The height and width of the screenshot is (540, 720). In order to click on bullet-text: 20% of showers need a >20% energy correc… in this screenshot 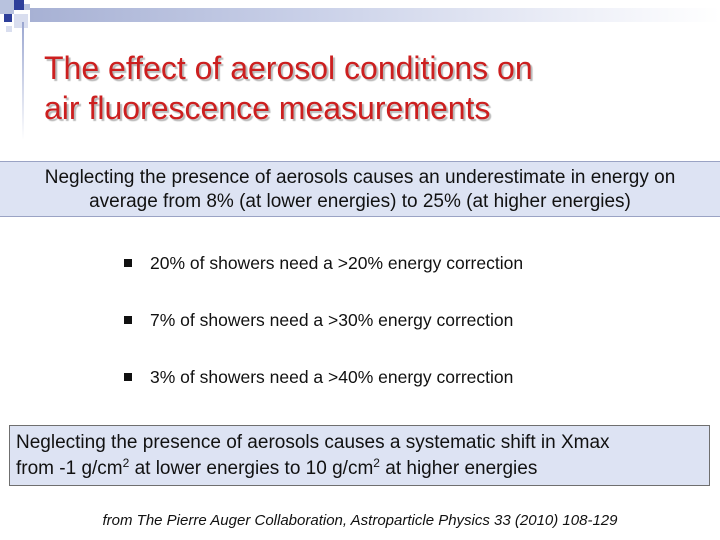, I will do `click(337, 263)`.